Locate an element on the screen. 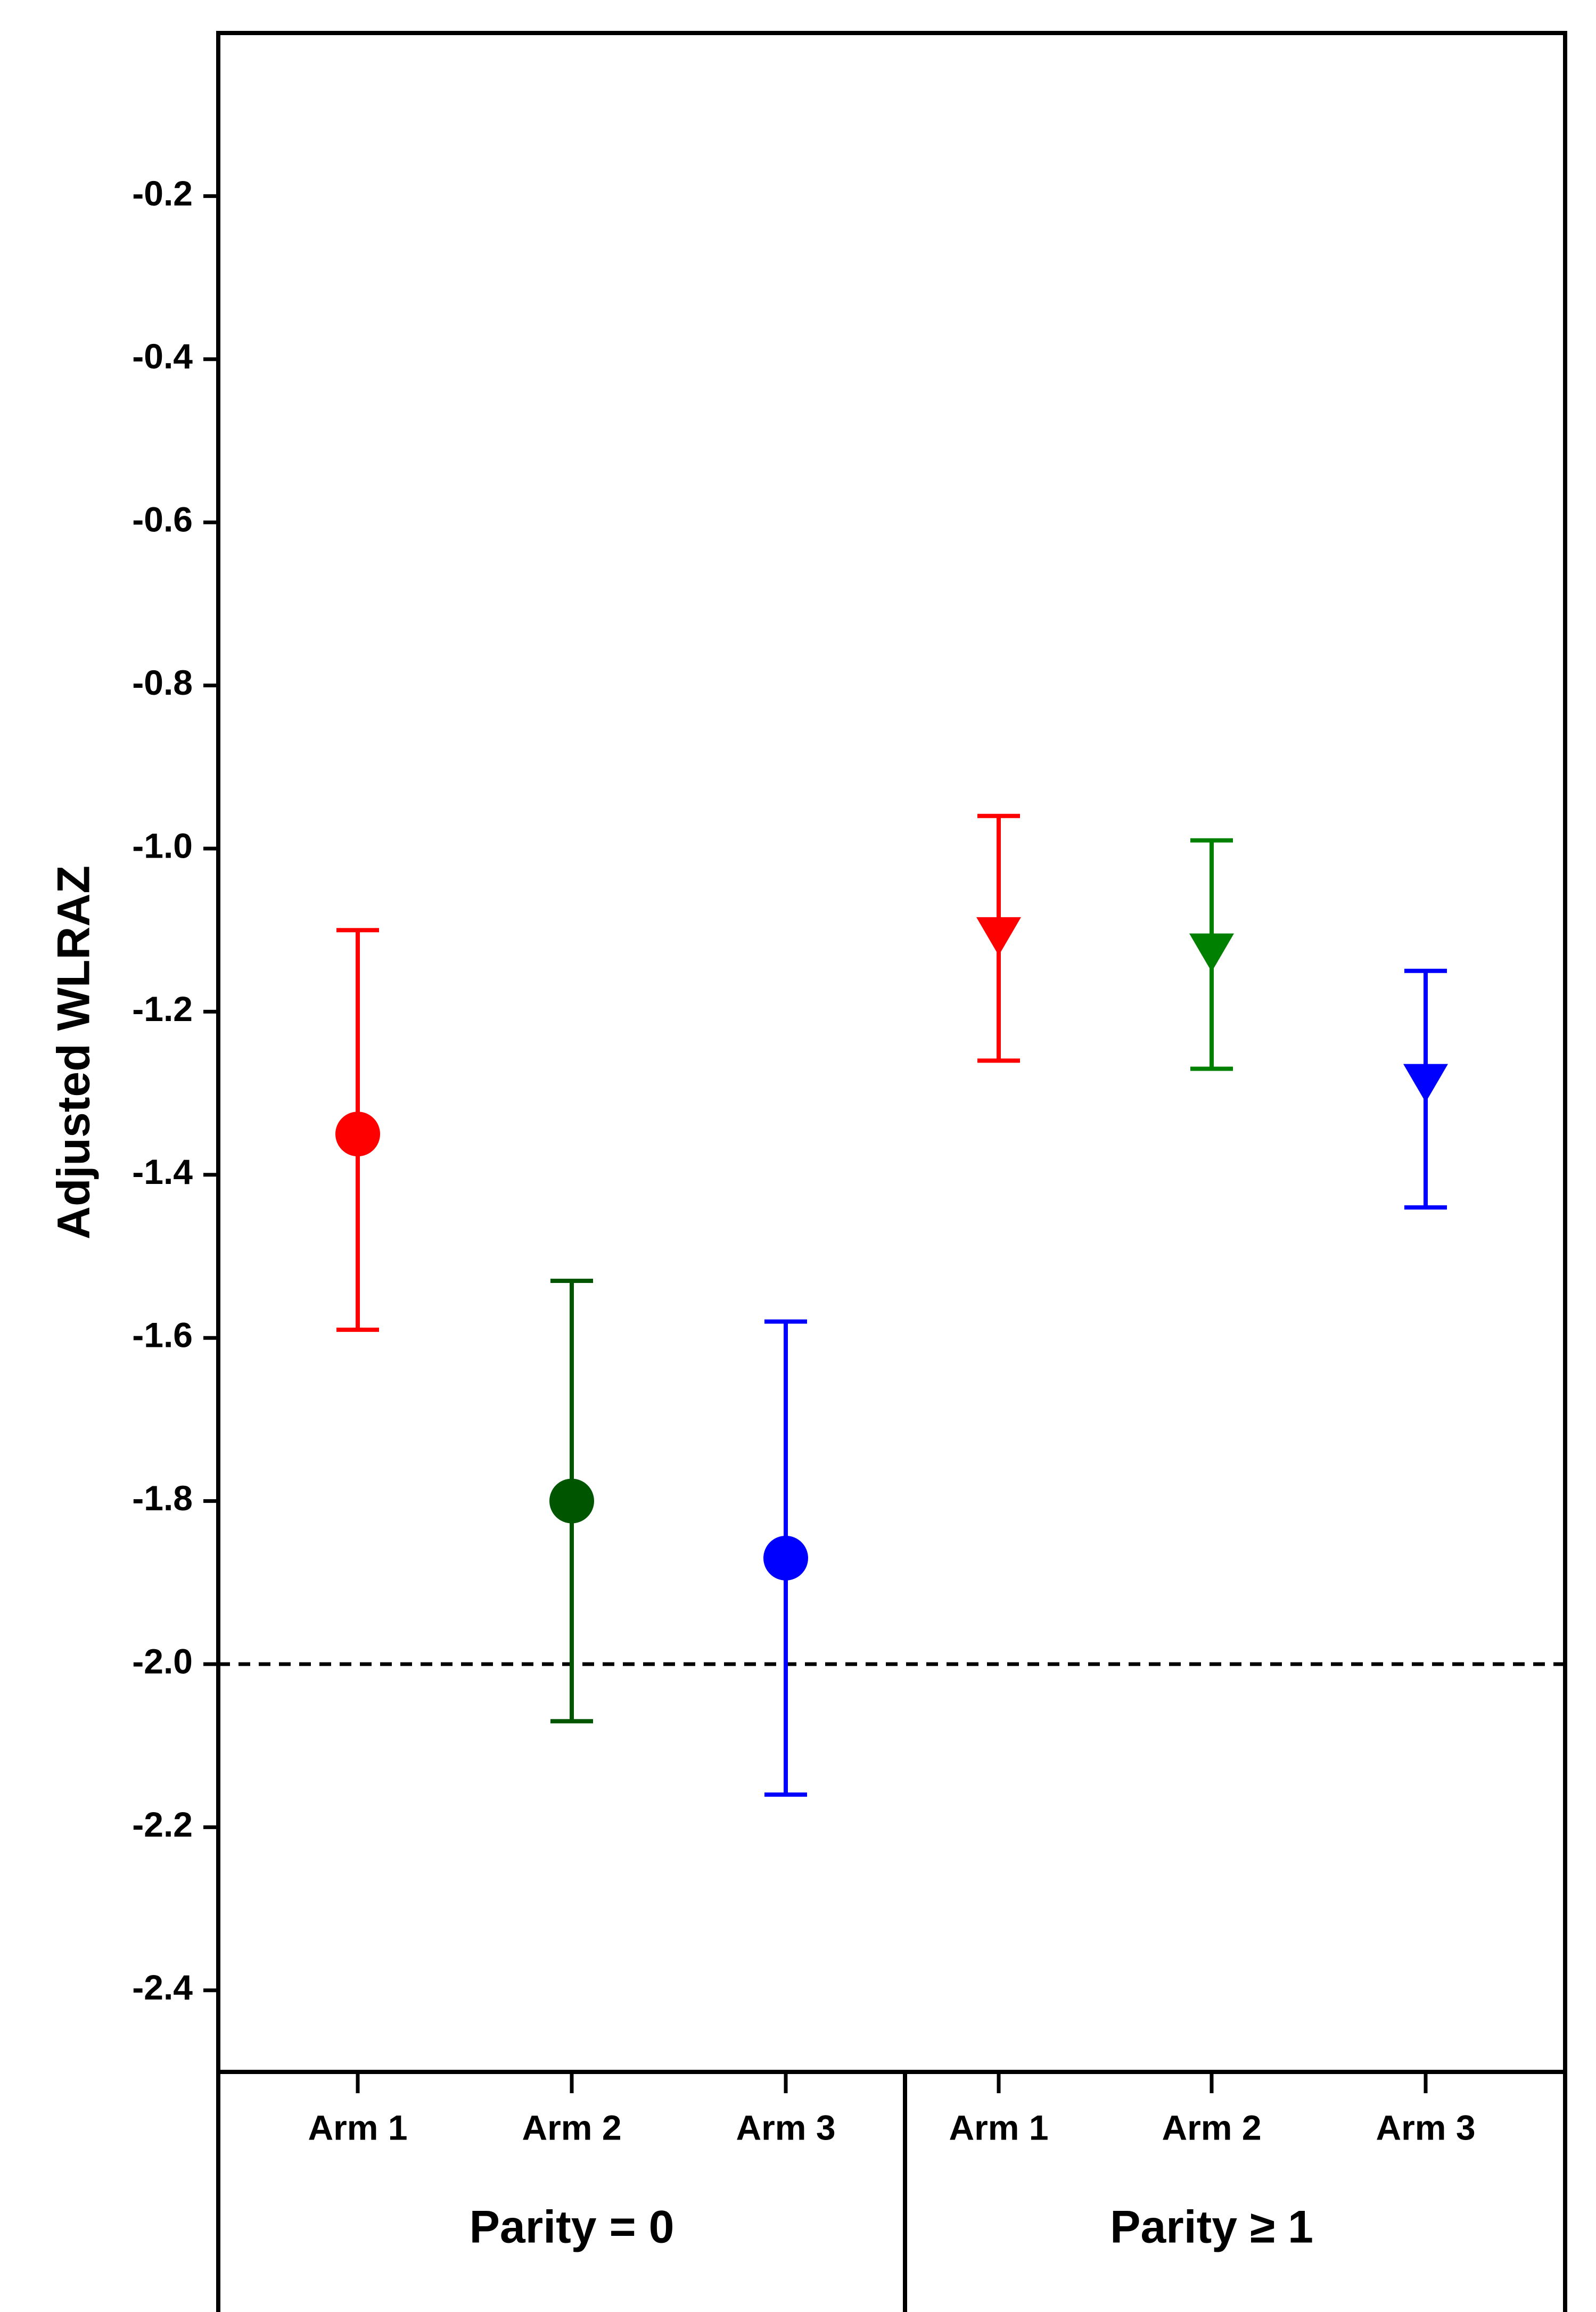 The height and width of the screenshot is (2312, 1596). y-tick-label: -0.8 is located at coordinates (162, 683).